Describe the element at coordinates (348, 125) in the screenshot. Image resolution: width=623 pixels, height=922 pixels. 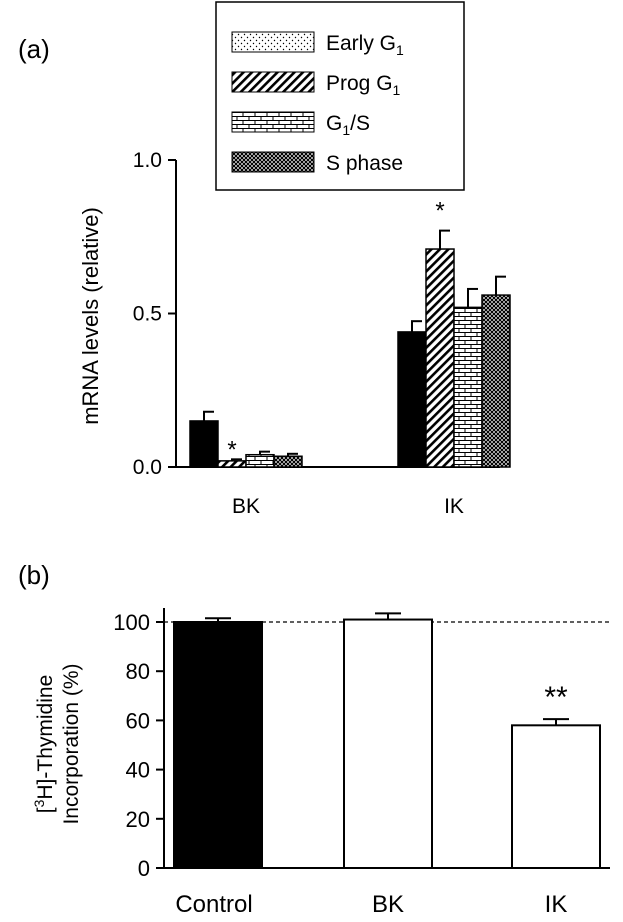
I see `legend-entry: G1/S` at that location.